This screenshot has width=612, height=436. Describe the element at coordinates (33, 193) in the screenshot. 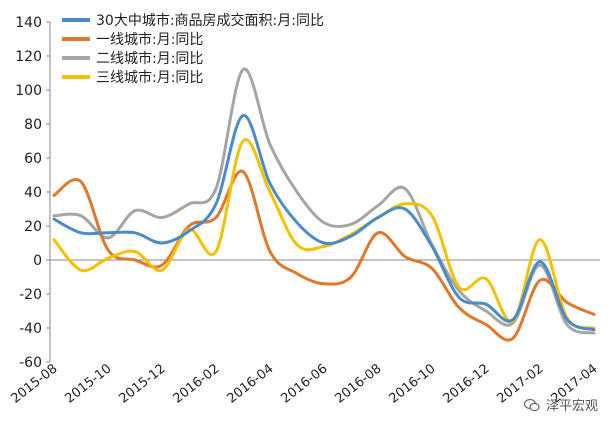

I see `y-tick-label: 40` at that location.